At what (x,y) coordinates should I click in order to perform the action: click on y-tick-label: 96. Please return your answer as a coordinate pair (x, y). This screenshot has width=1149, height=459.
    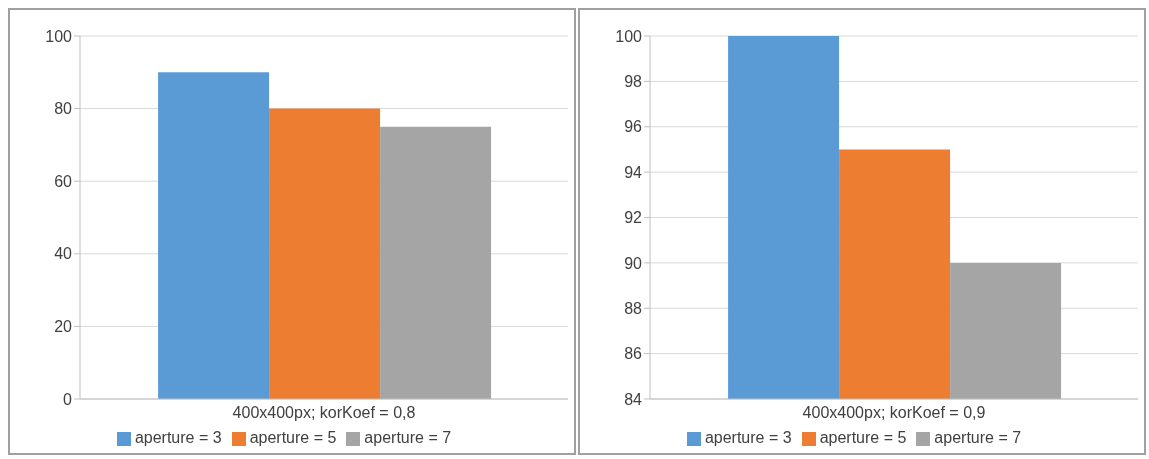
    Looking at the image, I should click on (633, 127).